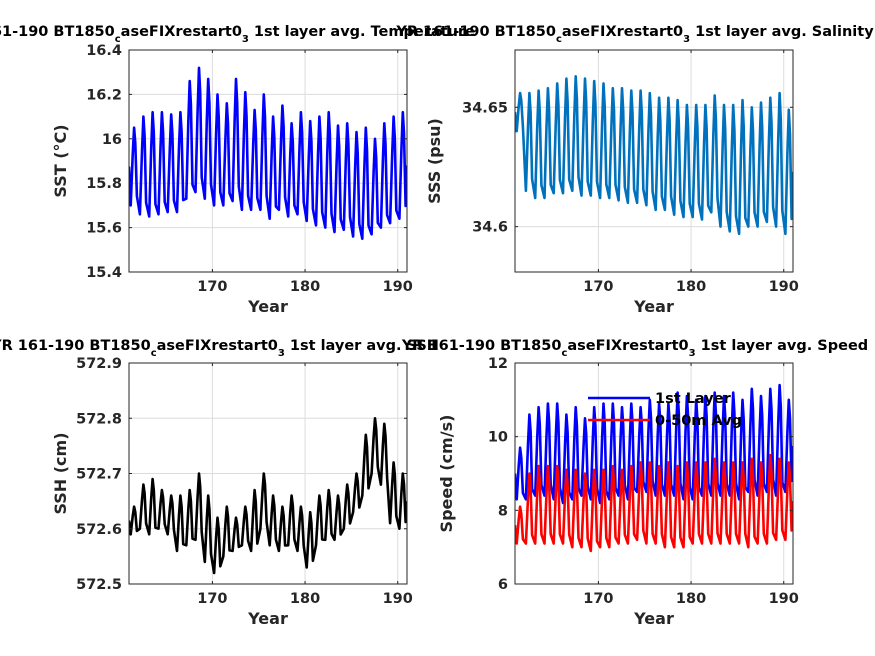 The height and width of the screenshot is (656, 875). What do you see at coordinates (99, 585) in the screenshot?
I see `y-tick-label: 572.5` at bounding box center [99, 585].